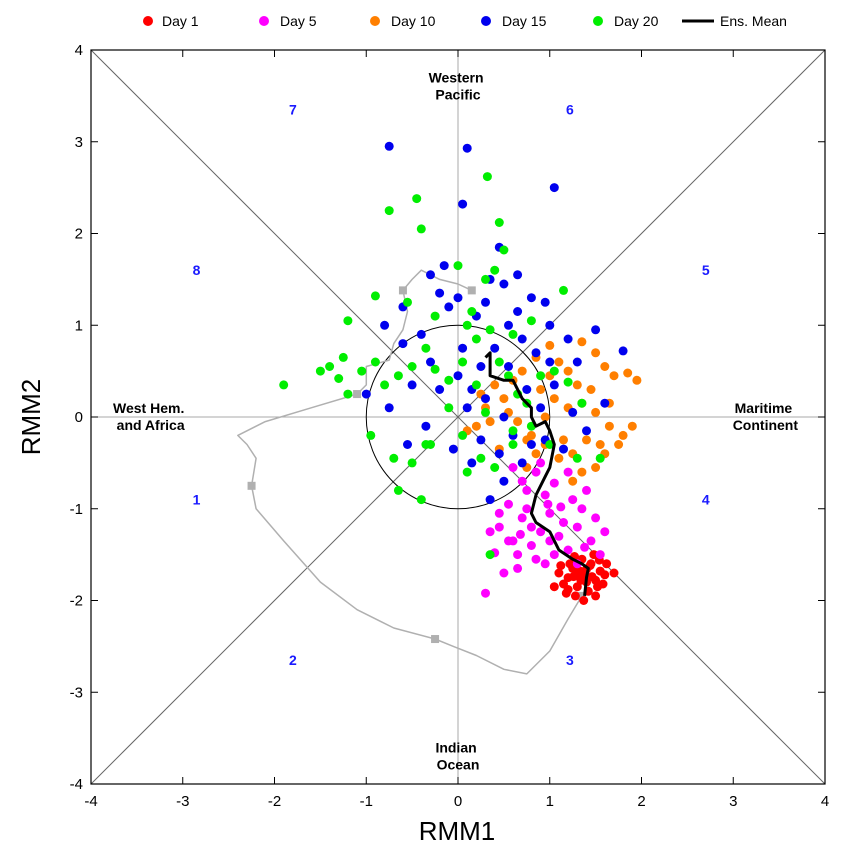  I want to click on phase-label-1: 1, so click(197, 500).